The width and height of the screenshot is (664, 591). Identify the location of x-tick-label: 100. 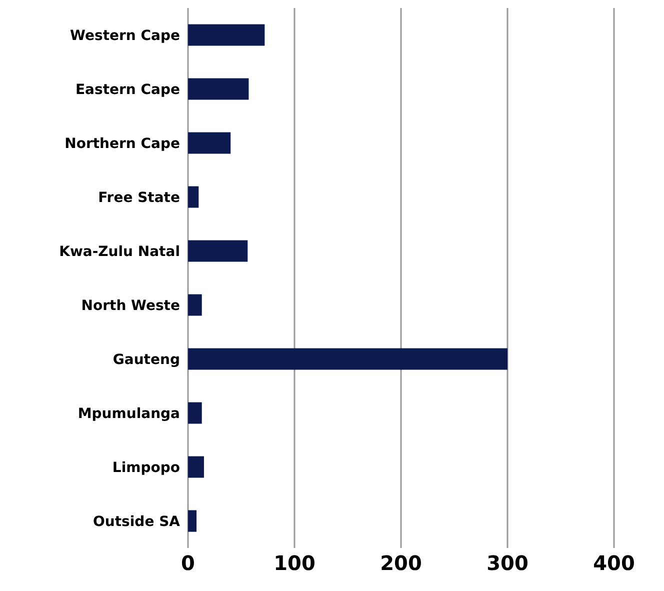
(295, 563).